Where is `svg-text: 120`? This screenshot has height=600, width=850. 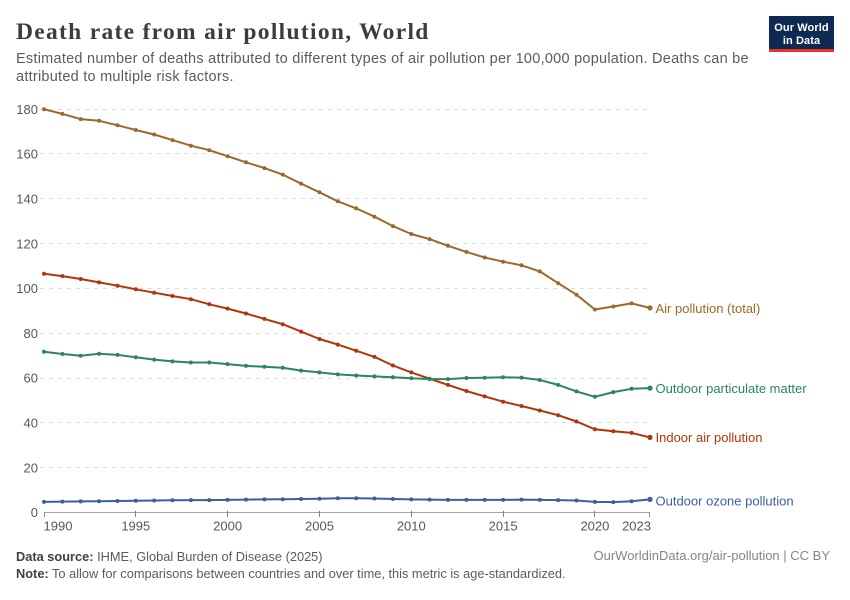
svg-text: 120 is located at coordinates (27, 243).